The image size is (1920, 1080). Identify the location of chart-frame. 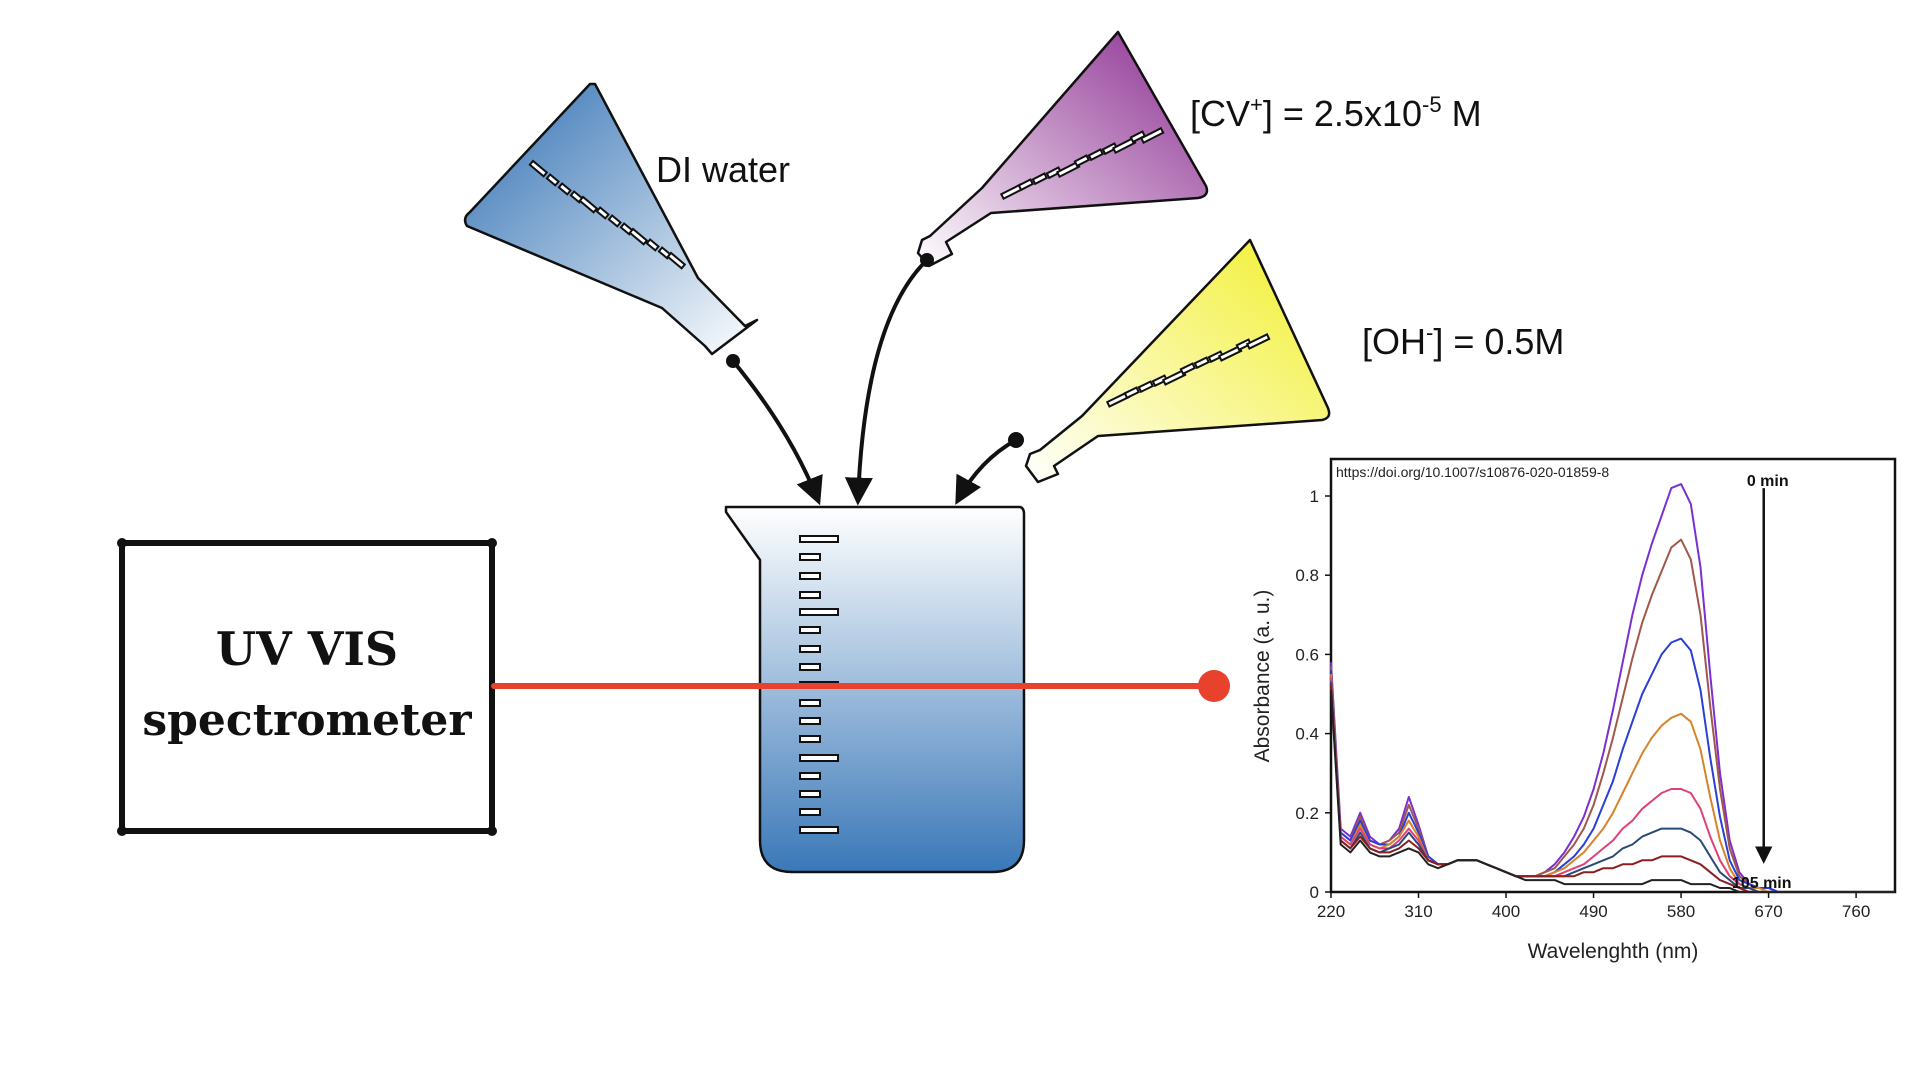
(1613, 675).